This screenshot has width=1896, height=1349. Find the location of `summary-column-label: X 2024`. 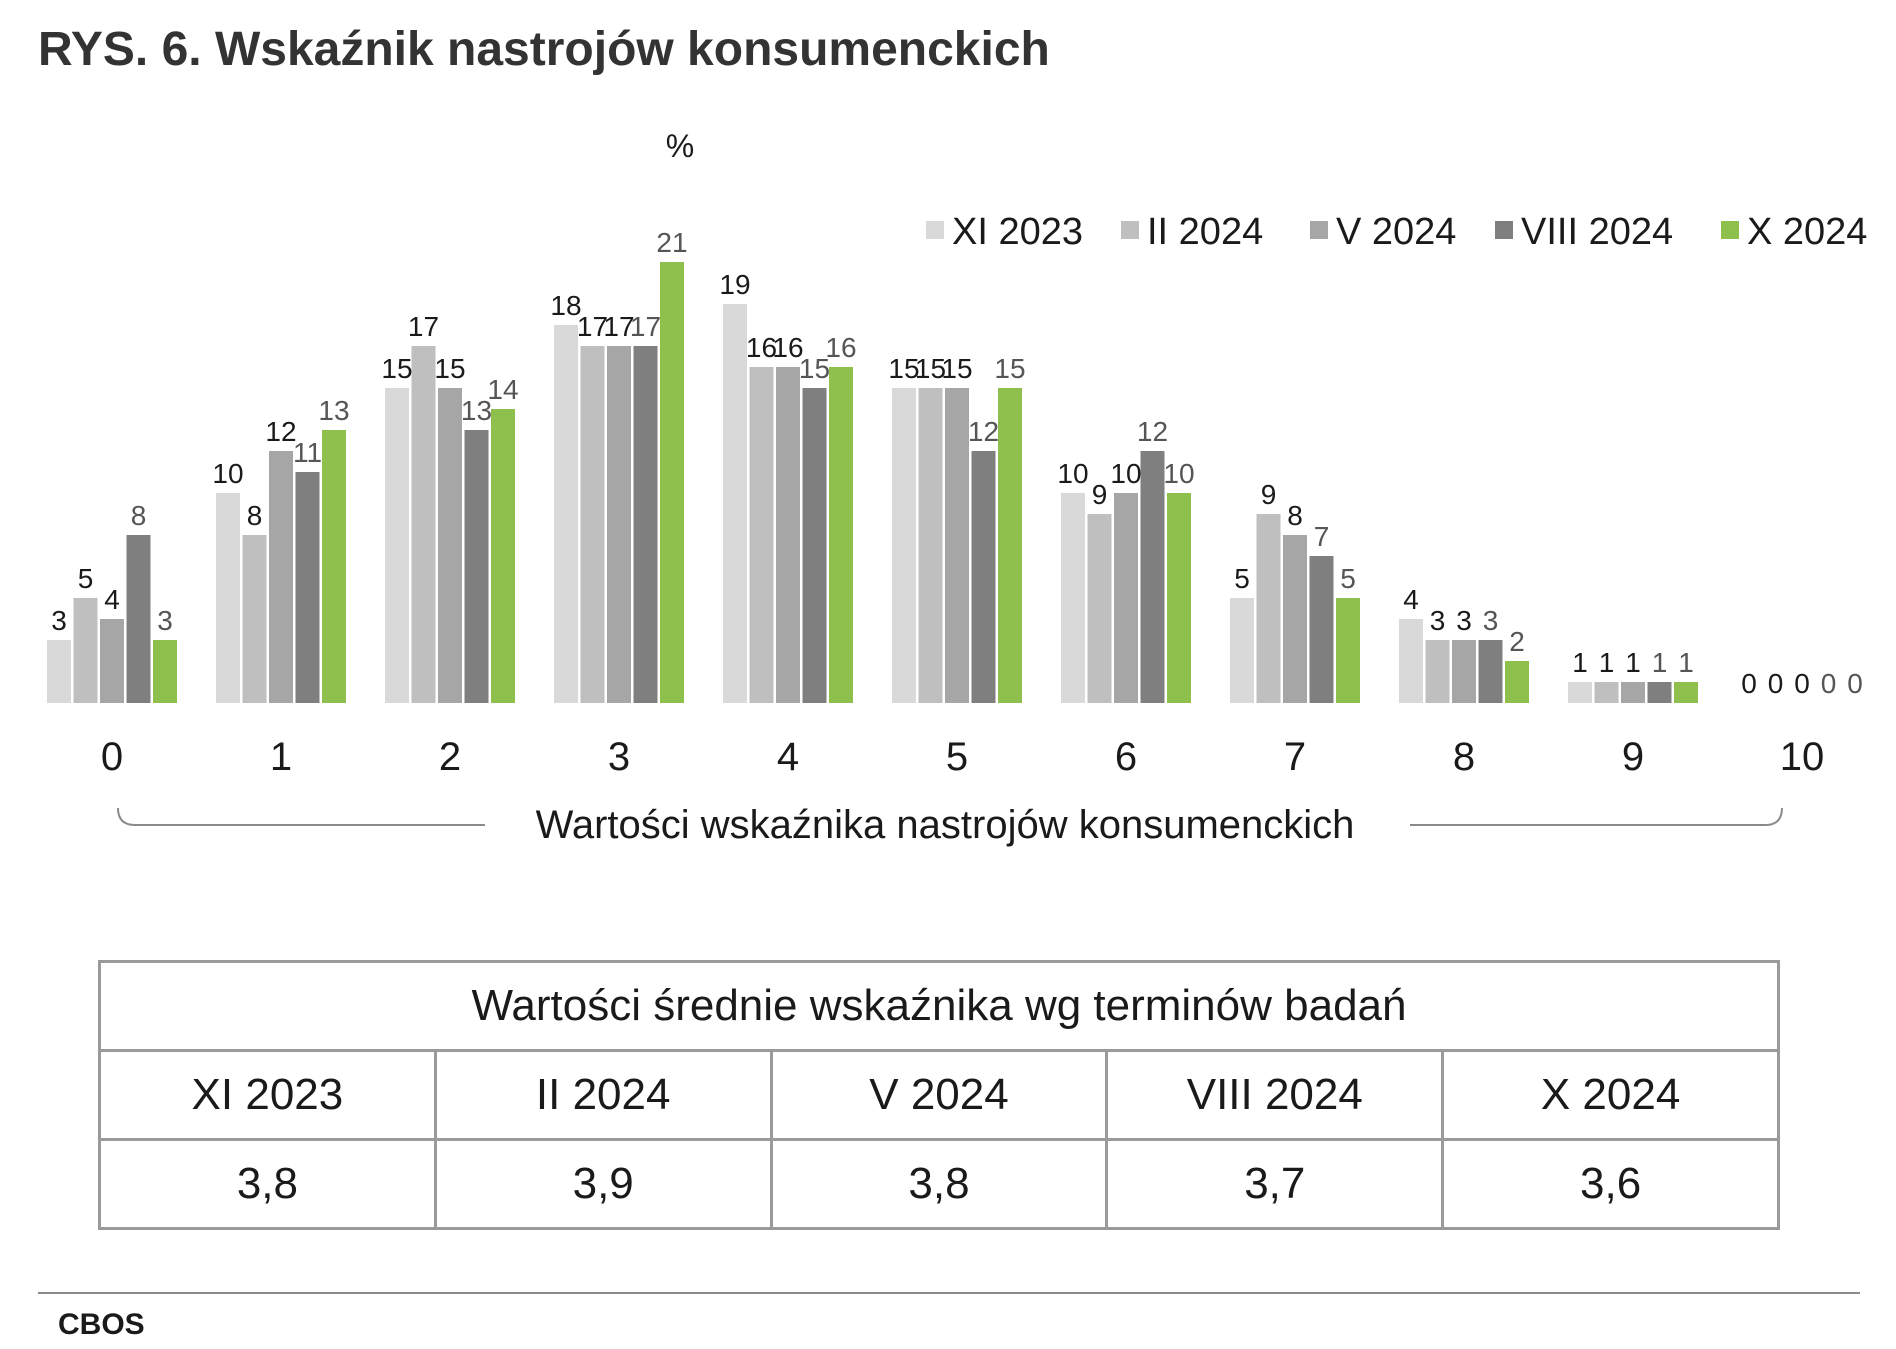

summary-column-label: X 2024 is located at coordinates (1610, 1095).